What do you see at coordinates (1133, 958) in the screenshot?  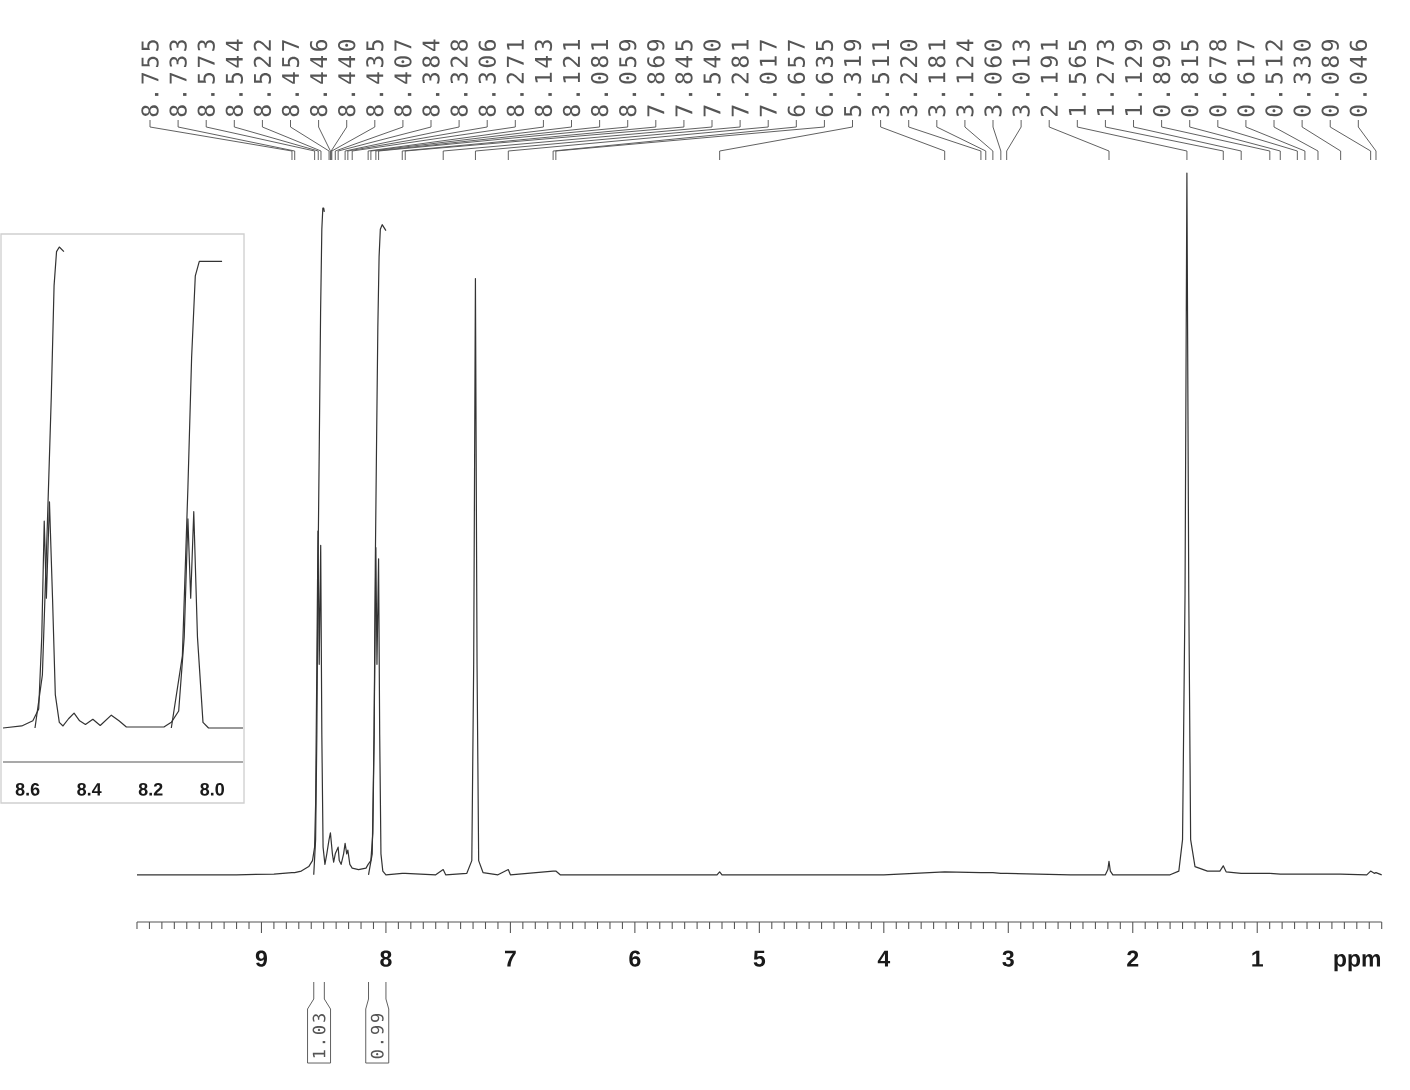 I see `x-tick-label: 2` at bounding box center [1133, 958].